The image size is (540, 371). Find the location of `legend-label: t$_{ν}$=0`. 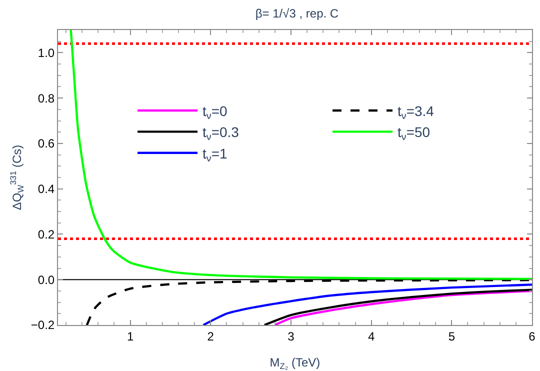

legend-label: t$_{ν}$=0 is located at coordinates (215, 112).